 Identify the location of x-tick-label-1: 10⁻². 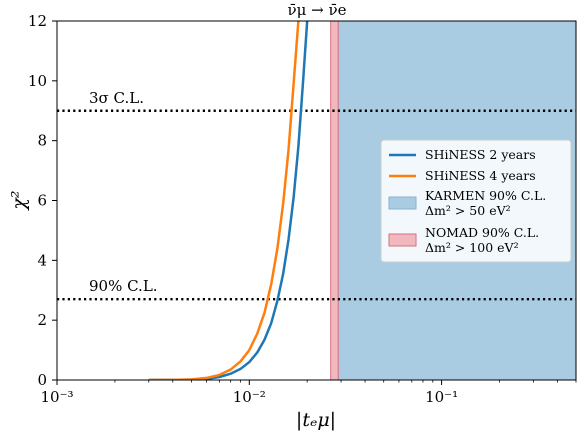
(249, 397).